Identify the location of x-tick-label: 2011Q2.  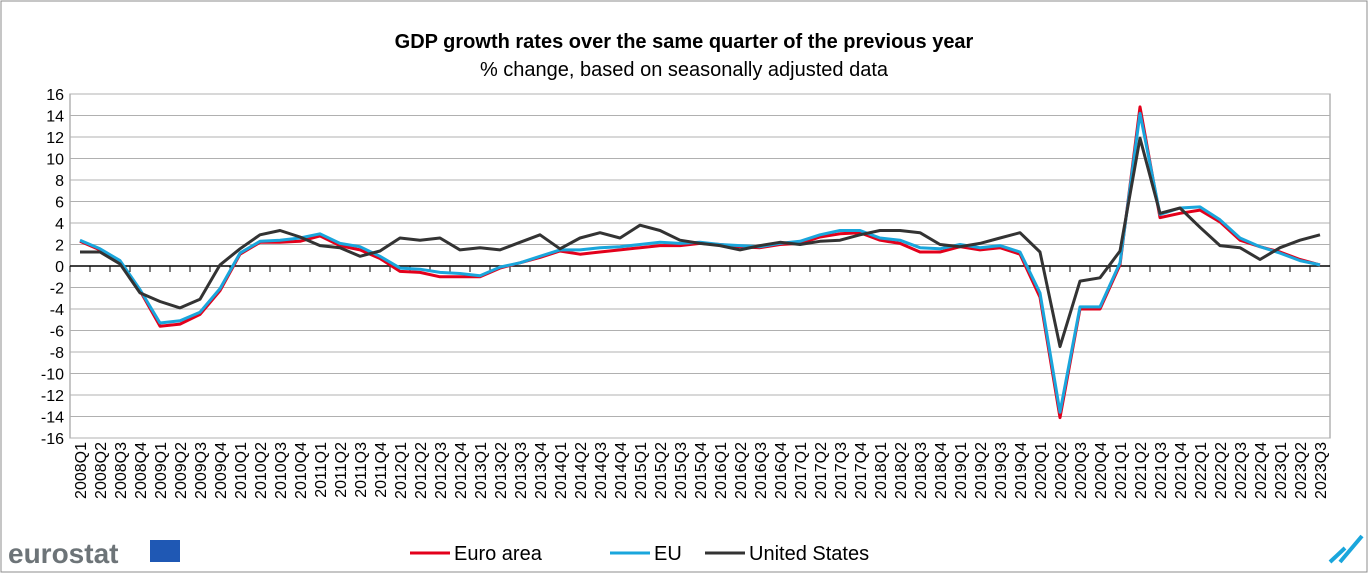
(341, 470).